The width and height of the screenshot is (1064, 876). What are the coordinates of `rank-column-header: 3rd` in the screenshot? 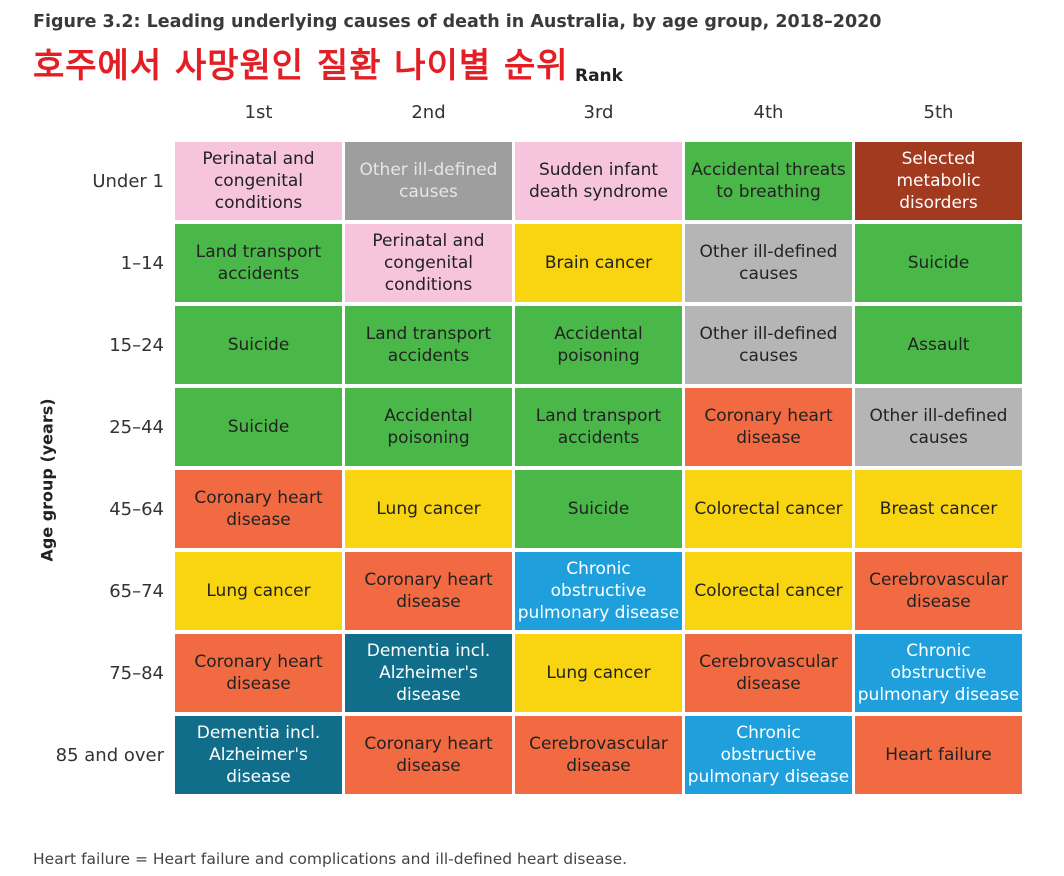 It's located at (598, 112).